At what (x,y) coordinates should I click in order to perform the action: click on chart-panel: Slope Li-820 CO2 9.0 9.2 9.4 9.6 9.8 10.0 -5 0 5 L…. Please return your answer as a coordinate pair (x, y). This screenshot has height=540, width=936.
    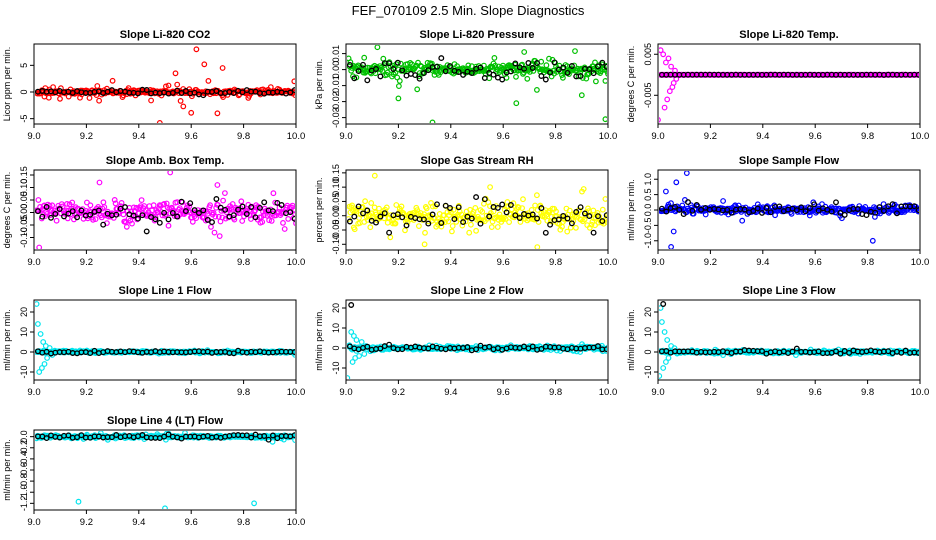
    Looking at the image, I should click on (153, 85).